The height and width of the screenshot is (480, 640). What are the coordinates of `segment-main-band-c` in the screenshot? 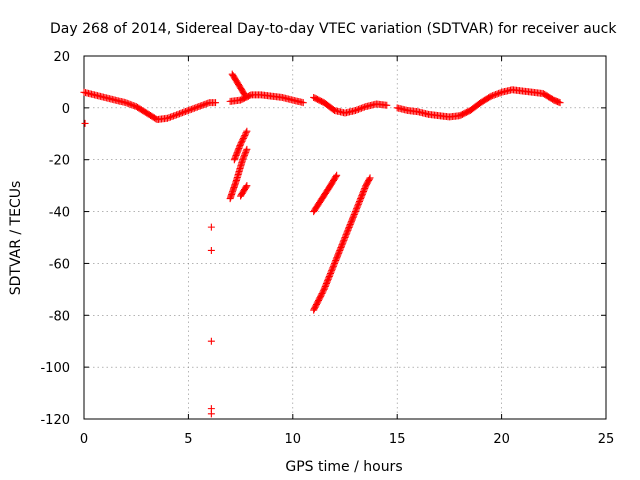 It's located at (350, 105).